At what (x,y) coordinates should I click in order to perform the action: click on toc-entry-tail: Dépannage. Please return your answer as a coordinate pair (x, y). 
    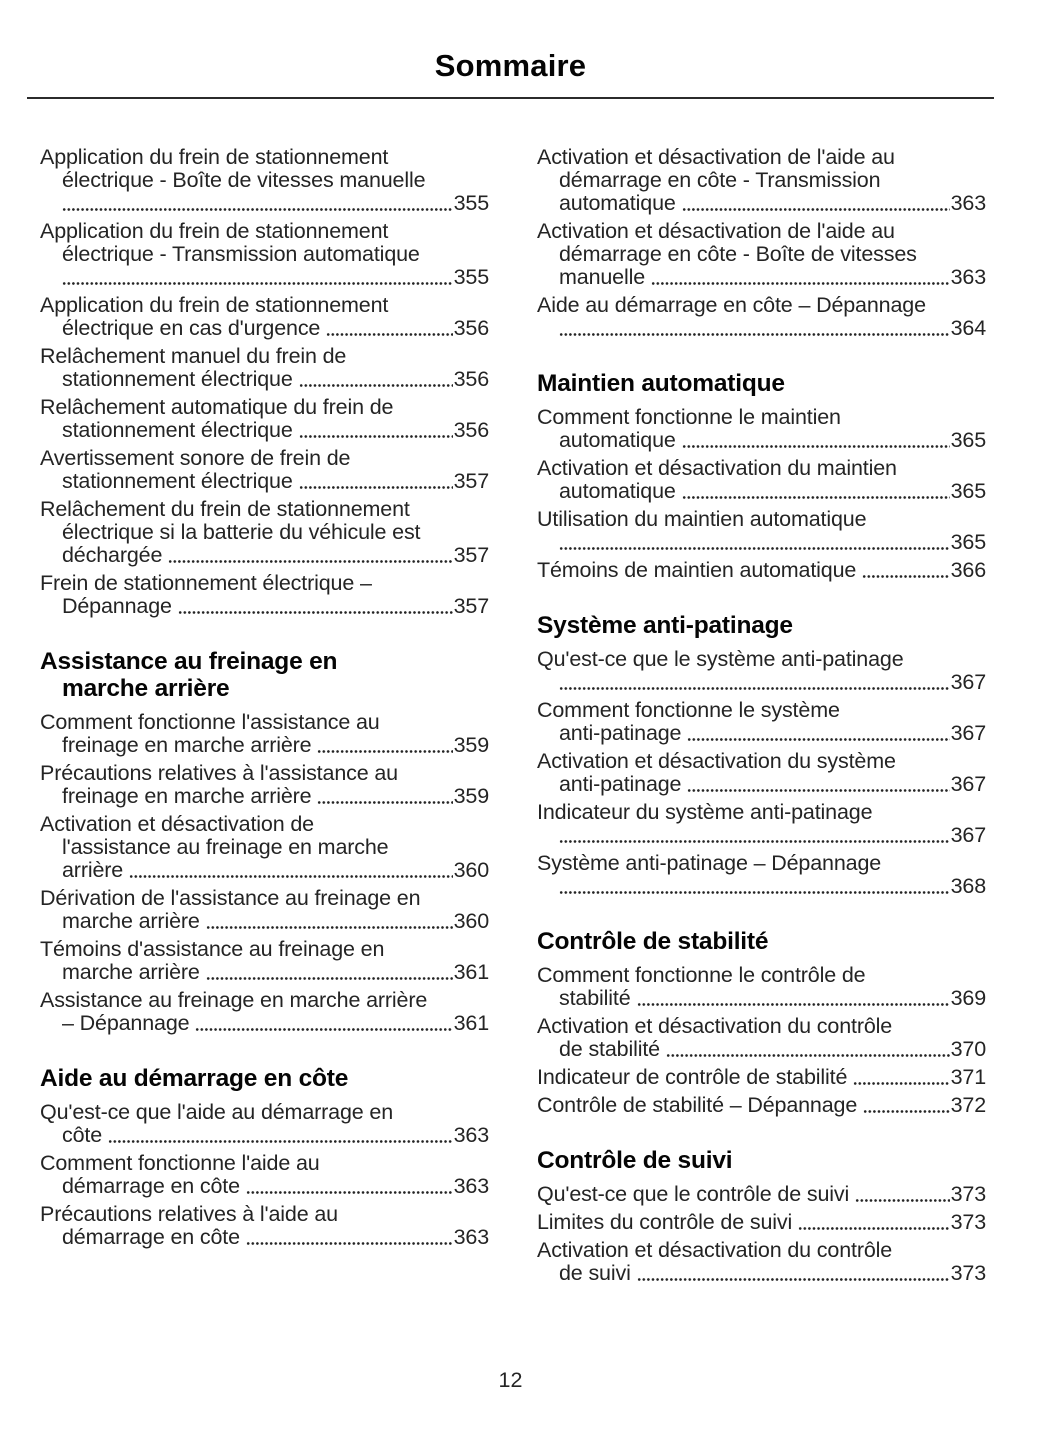
    Looking at the image, I should click on (117, 606).